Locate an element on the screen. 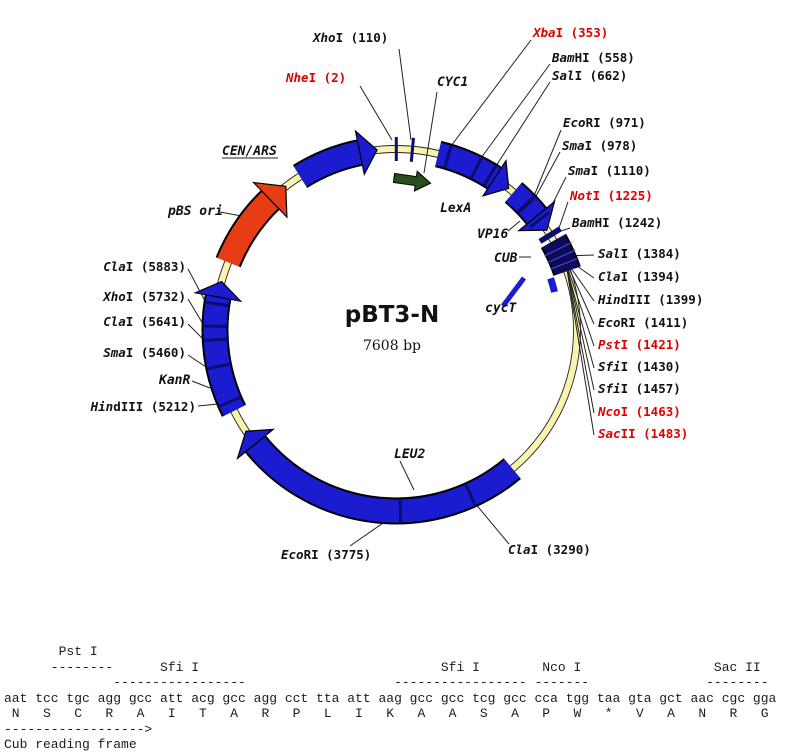 Image resolution: width=788 pixels, height=755 pixels. site-label-smai-1110: SmaI (1110) is located at coordinates (609, 170).